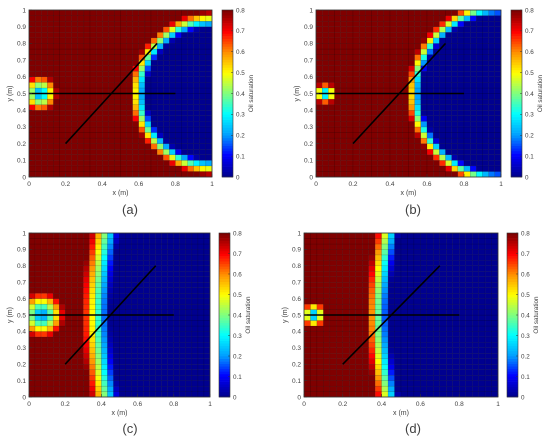  I want to click on x-tick-label: 0, so click(316, 184).